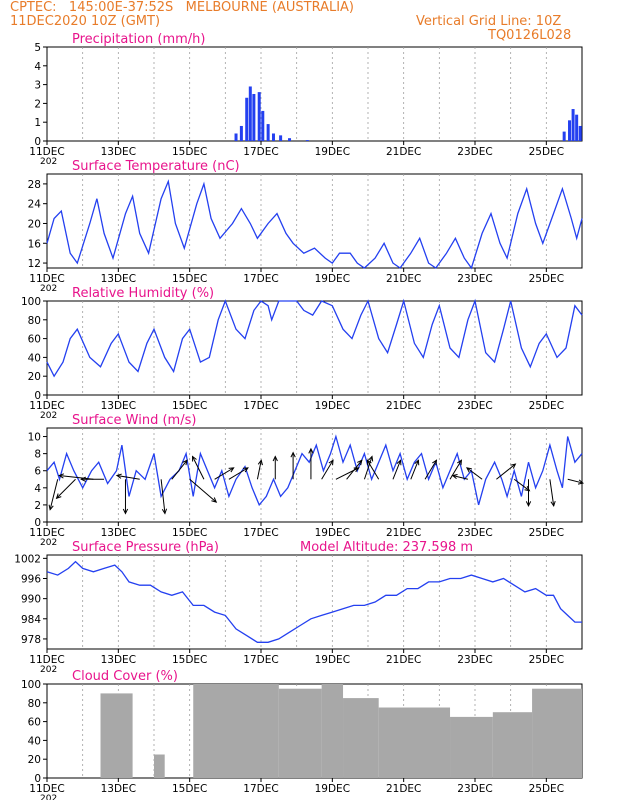 The image size is (618, 800). Describe the element at coordinates (474, 789) in the screenshot. I see `cloud-xtick-label: 23DEC` at that location.